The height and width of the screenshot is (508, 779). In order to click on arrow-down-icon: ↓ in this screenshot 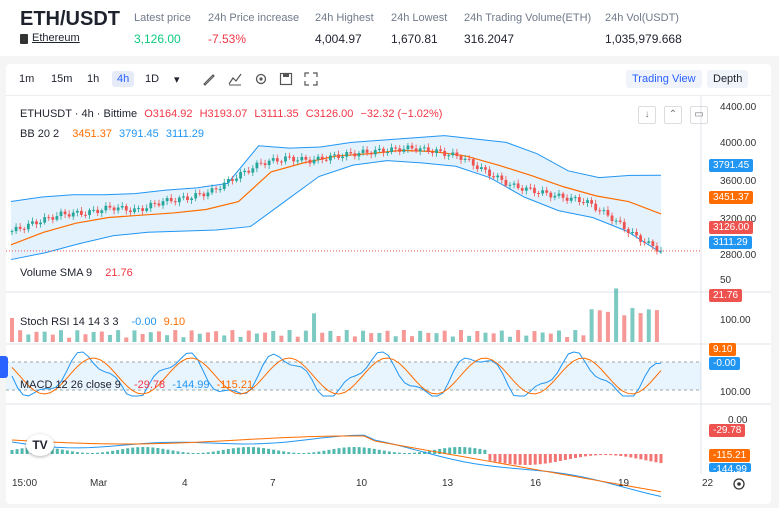, I will do `click(647, 115)`.